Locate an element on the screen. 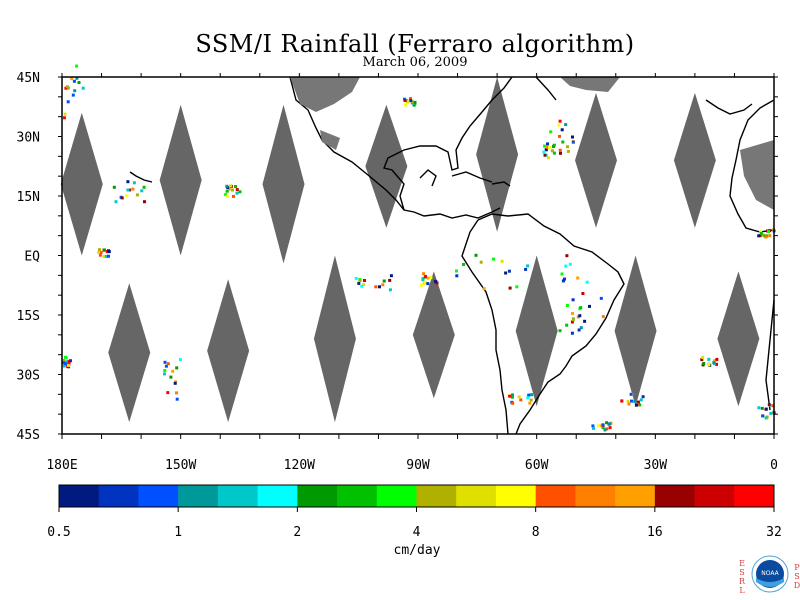 This screenshot has width=800, height=600. longitude-labels: 180E 150W 120W 90W 60W 30W 0 is located at coordinates (412, 465).